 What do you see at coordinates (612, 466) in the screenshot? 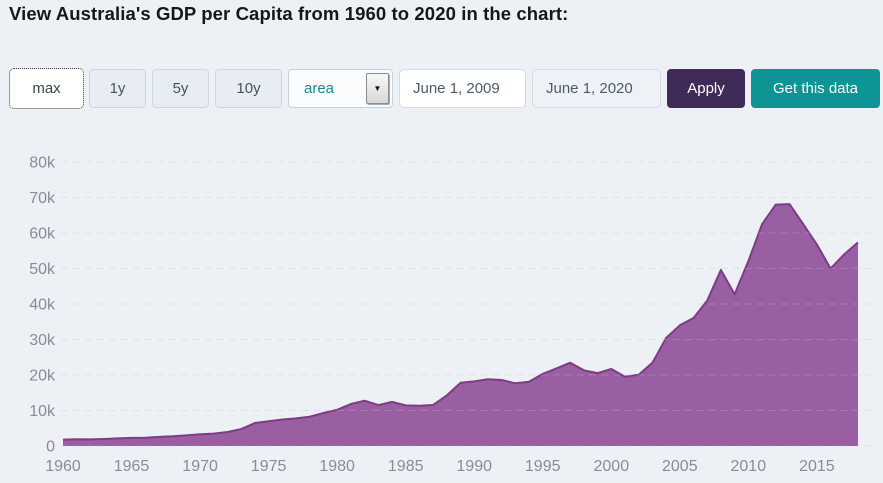
I see `x-axis-label: 2000` at bounding box center [612, 466].